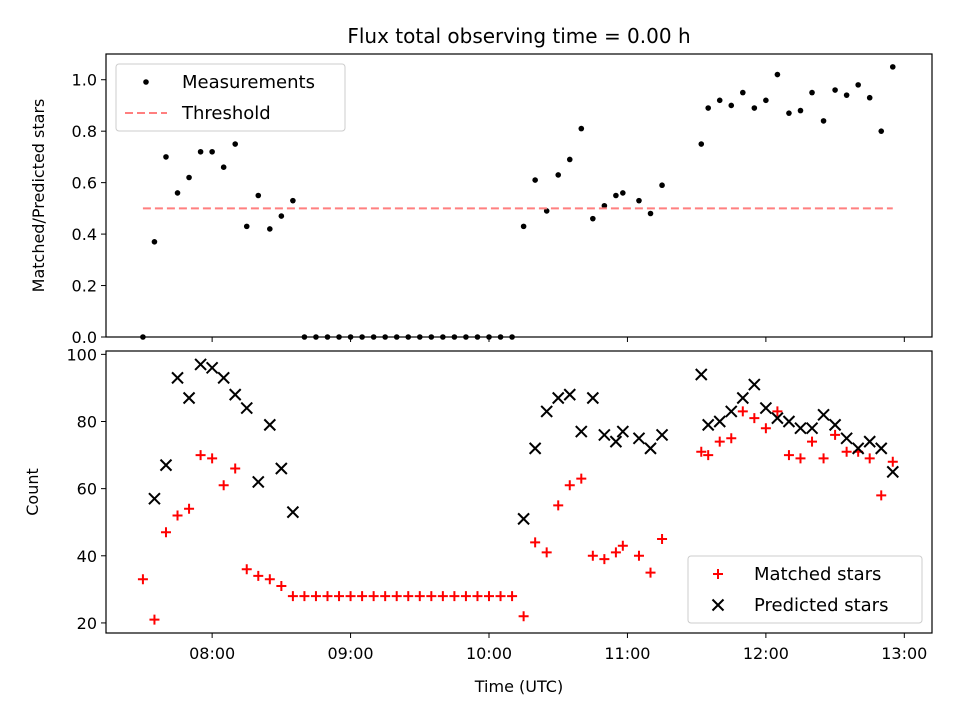 Image resolution: width=960 pixels, height=720 pixels. Describe the element at coordinates (351, 653) in the screenshot. I see `xtick-label: 09:00` at that location.